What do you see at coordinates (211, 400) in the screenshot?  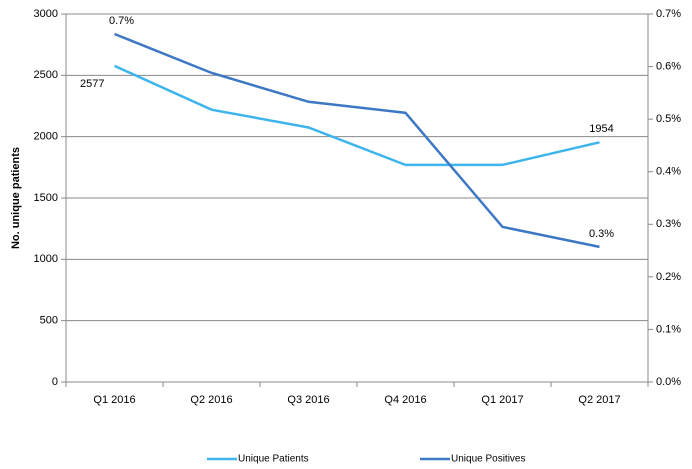 I see `x-tick-label: Q2 2016` at bounding box center [211, 400].